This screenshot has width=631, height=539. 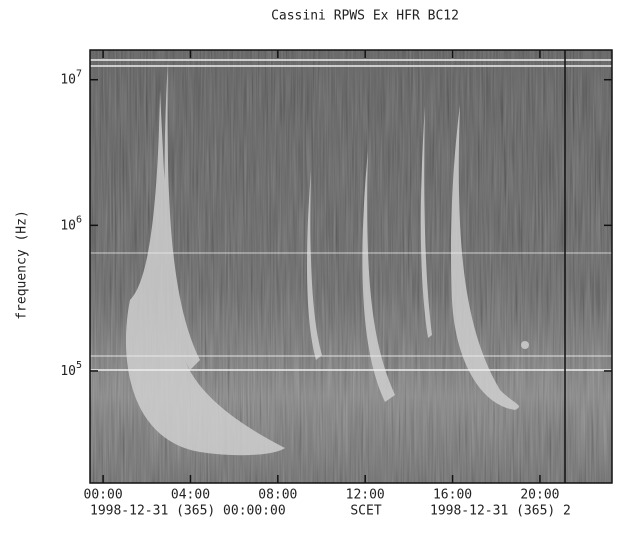 What do you see at coordinates (365, 495) in the screenshot?
I see `x-tick-label: 12:00` at bounding box center [365, 495].